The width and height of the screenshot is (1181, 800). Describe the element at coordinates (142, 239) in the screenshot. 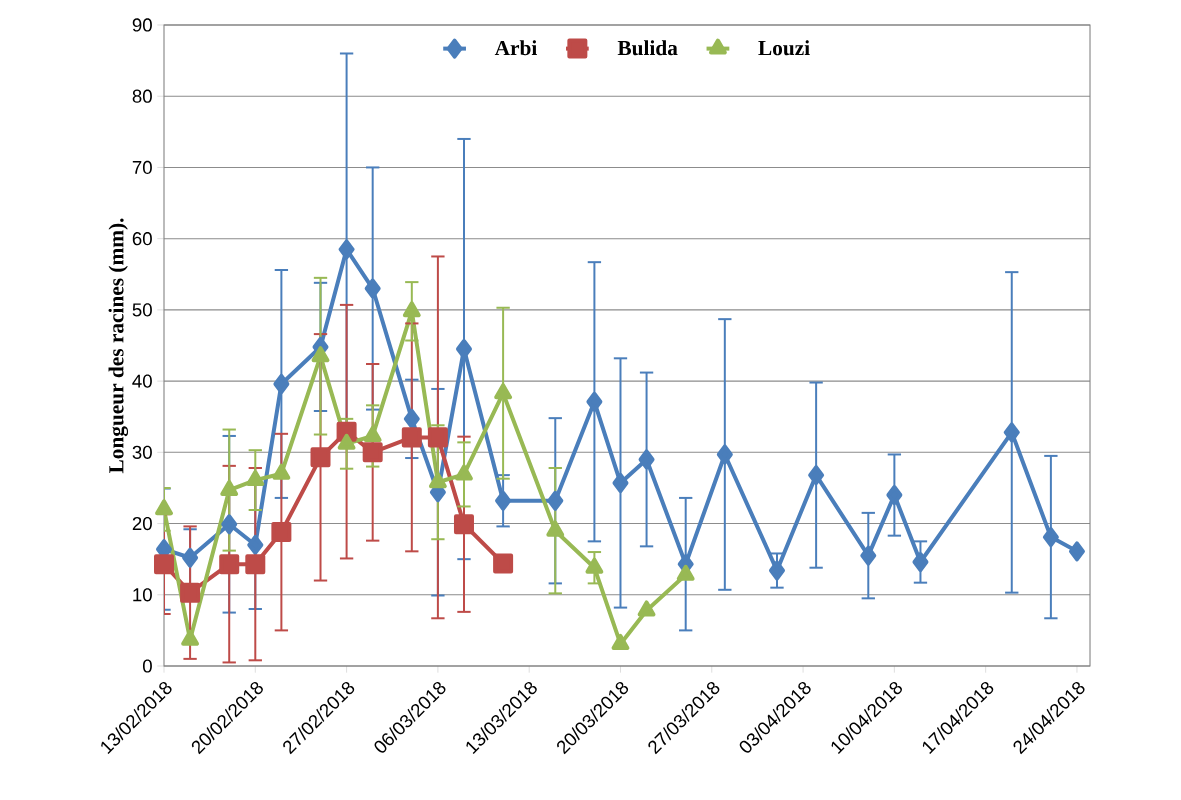

I see `y-tick-label: 60` at that location.